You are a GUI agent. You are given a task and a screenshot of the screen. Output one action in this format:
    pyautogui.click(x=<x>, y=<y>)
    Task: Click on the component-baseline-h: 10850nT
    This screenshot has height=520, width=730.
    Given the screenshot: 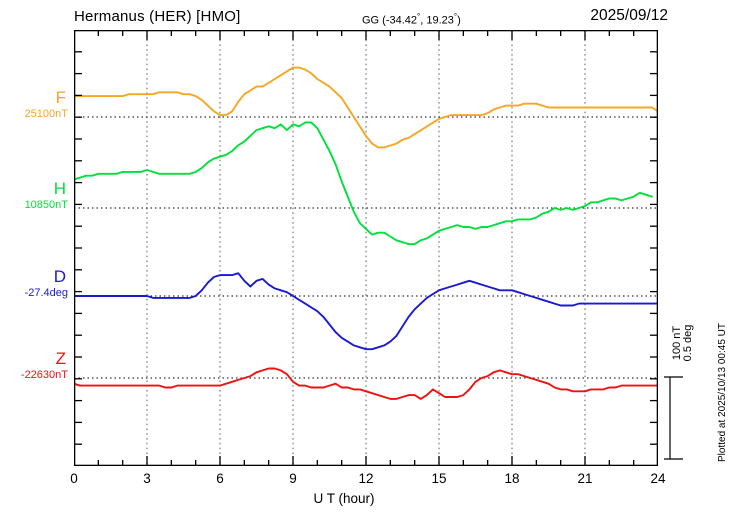 What is the action you would take?
    pyautogui.click(x=46, y=205)
    